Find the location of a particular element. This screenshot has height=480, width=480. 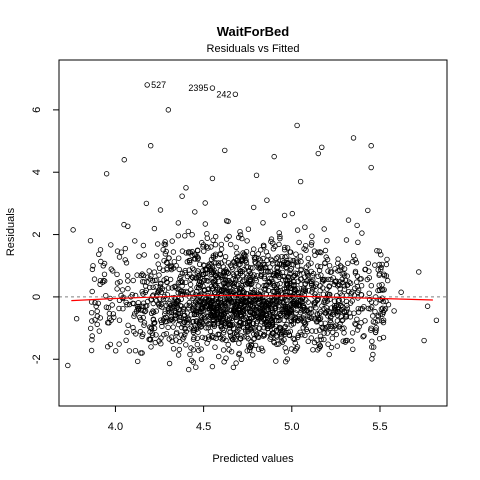

chart-subtitle: Residuals vs Fitted is located at coordinates (253, 49).